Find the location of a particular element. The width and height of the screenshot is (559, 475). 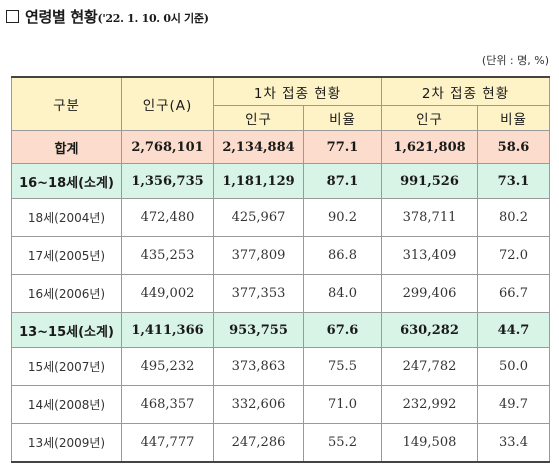

cell-dose2-rate: 44.7 is located at coordinates (513, 330).